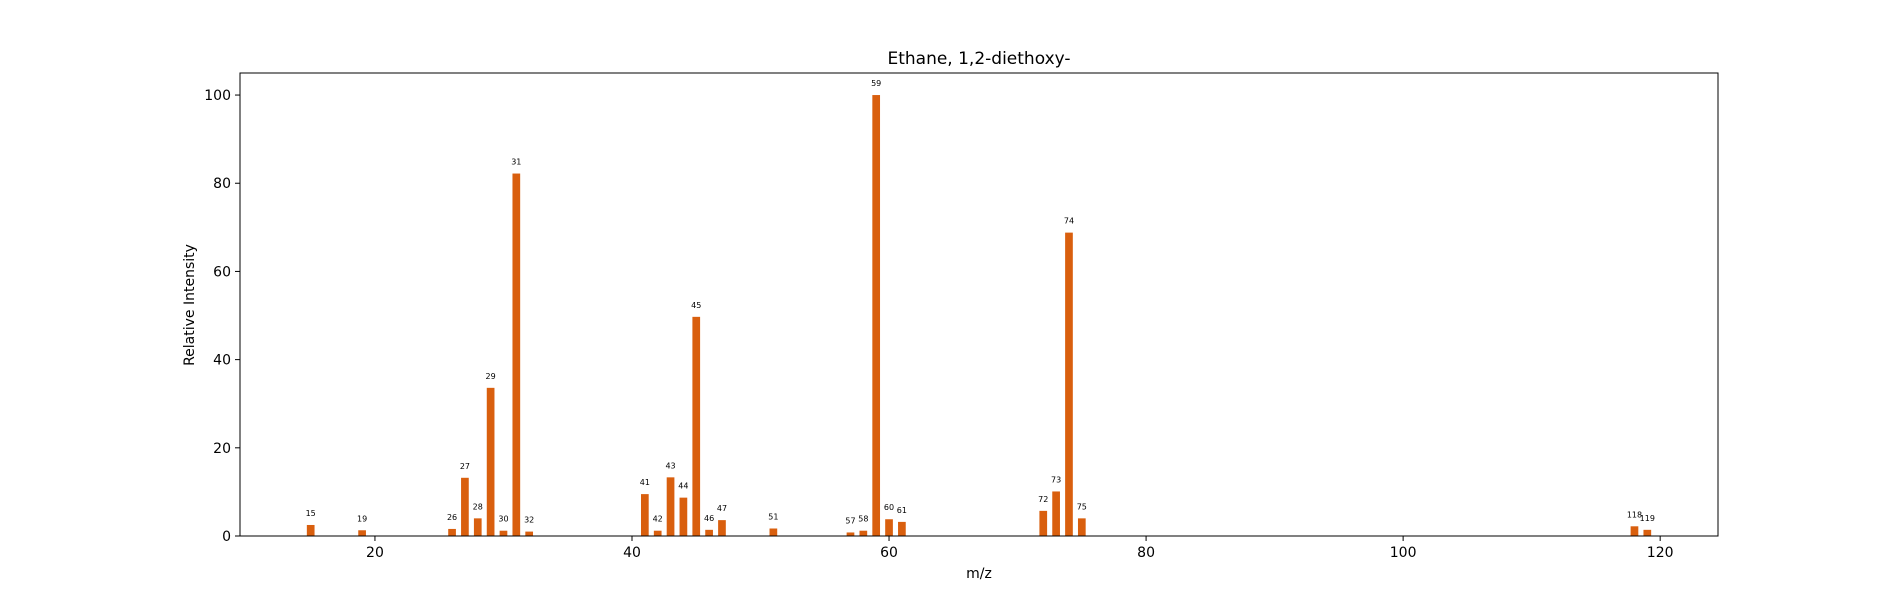  Describe the element at coordinates (889, 507) in the screenshot. I see `peak-label-60: 60` at that location.